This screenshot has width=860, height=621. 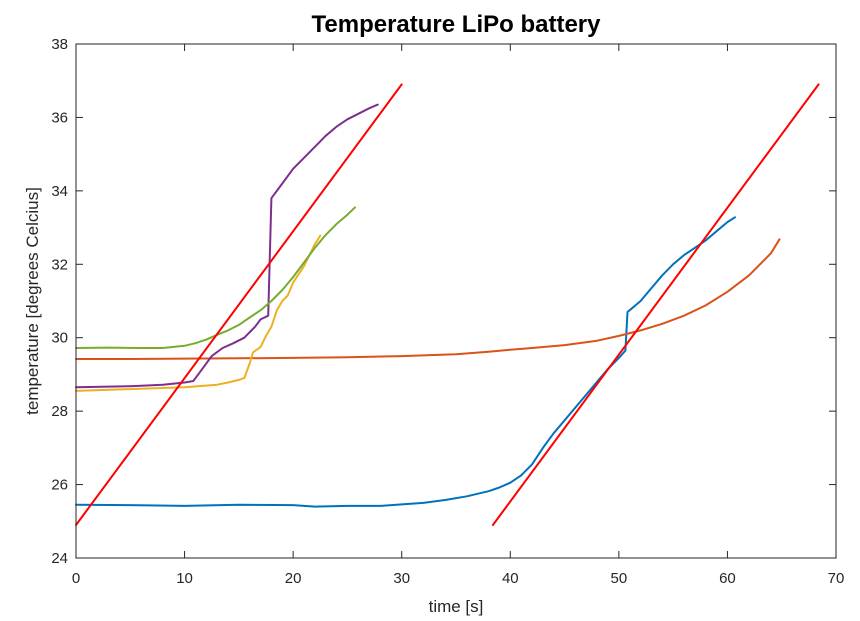 I want to click on x-tick-label: 40, so click(x=510, y=578).